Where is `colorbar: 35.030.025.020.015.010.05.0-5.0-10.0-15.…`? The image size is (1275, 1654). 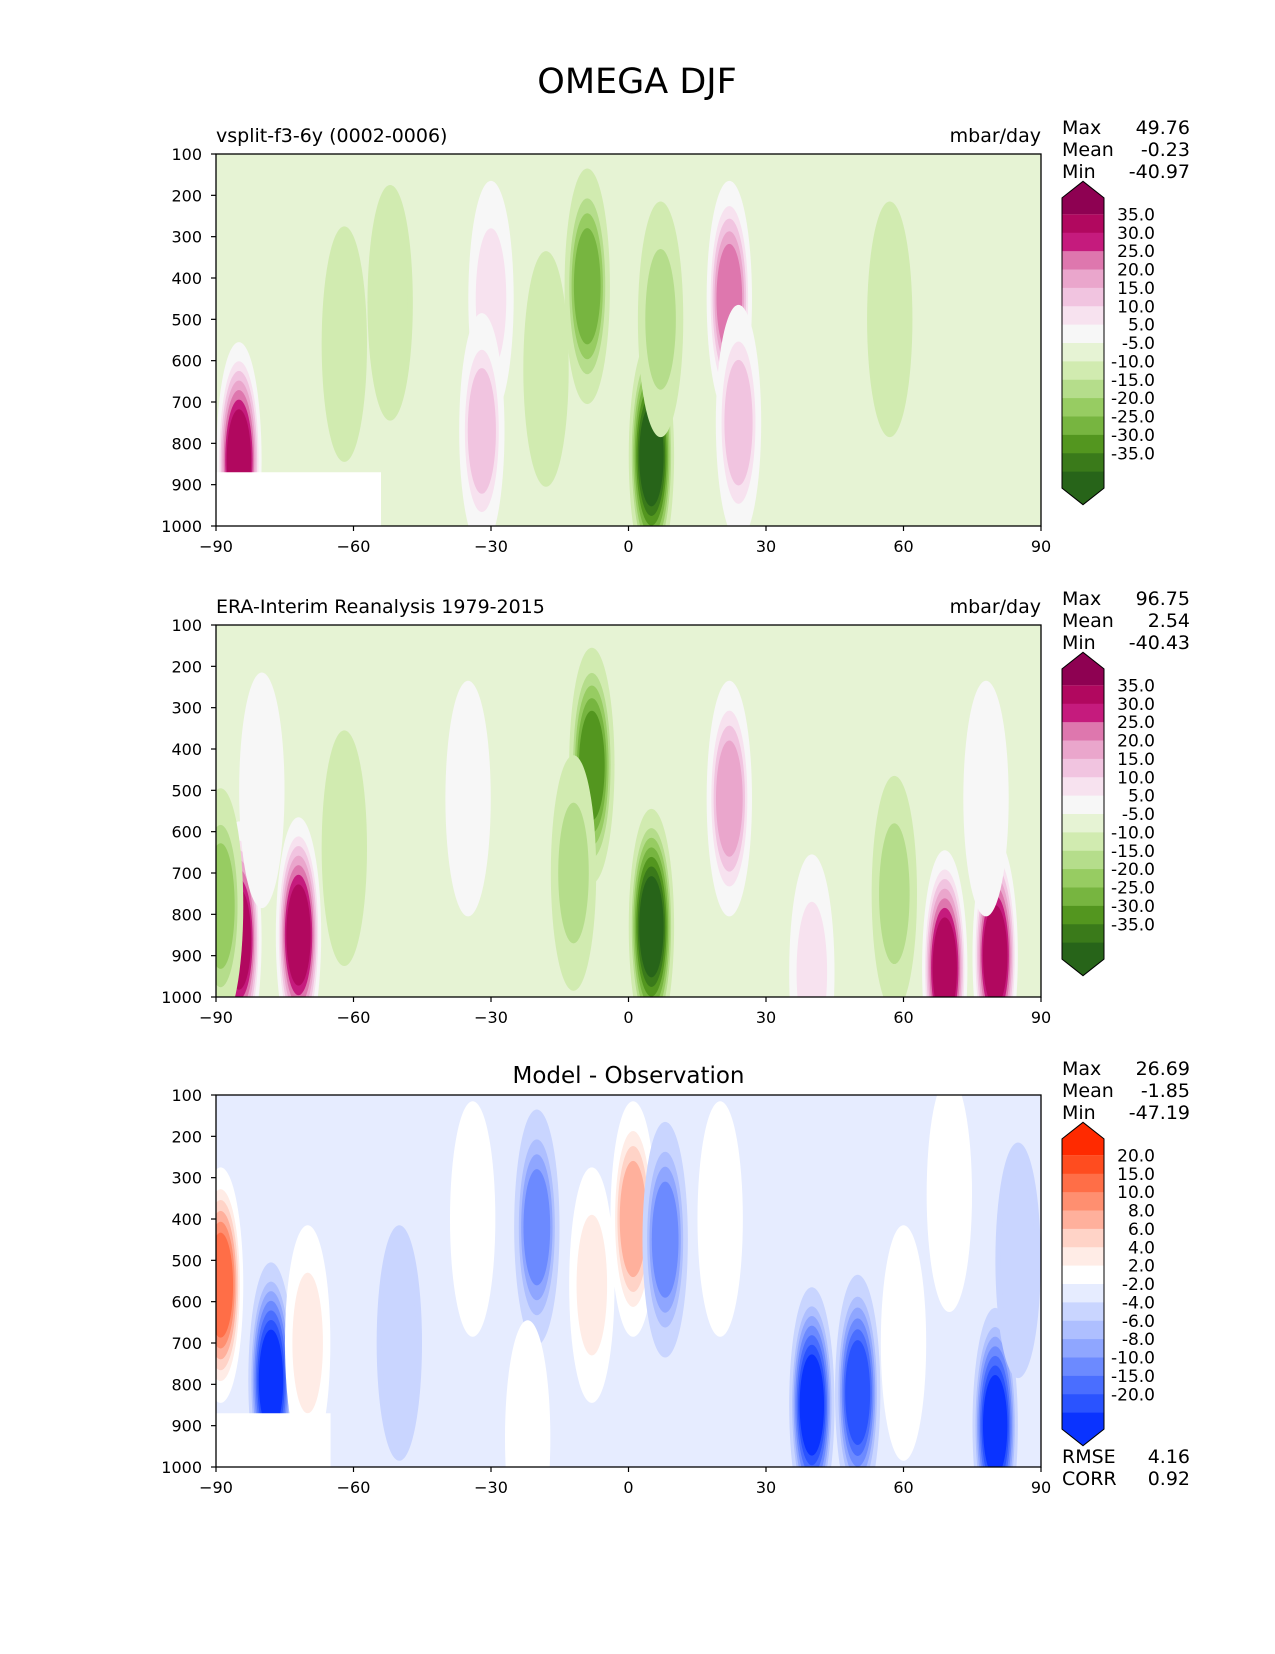
colorbar: 35.030.025.020.015.010.05.0-5.0-10.0-15.… is located at coordinates (1108, 343).